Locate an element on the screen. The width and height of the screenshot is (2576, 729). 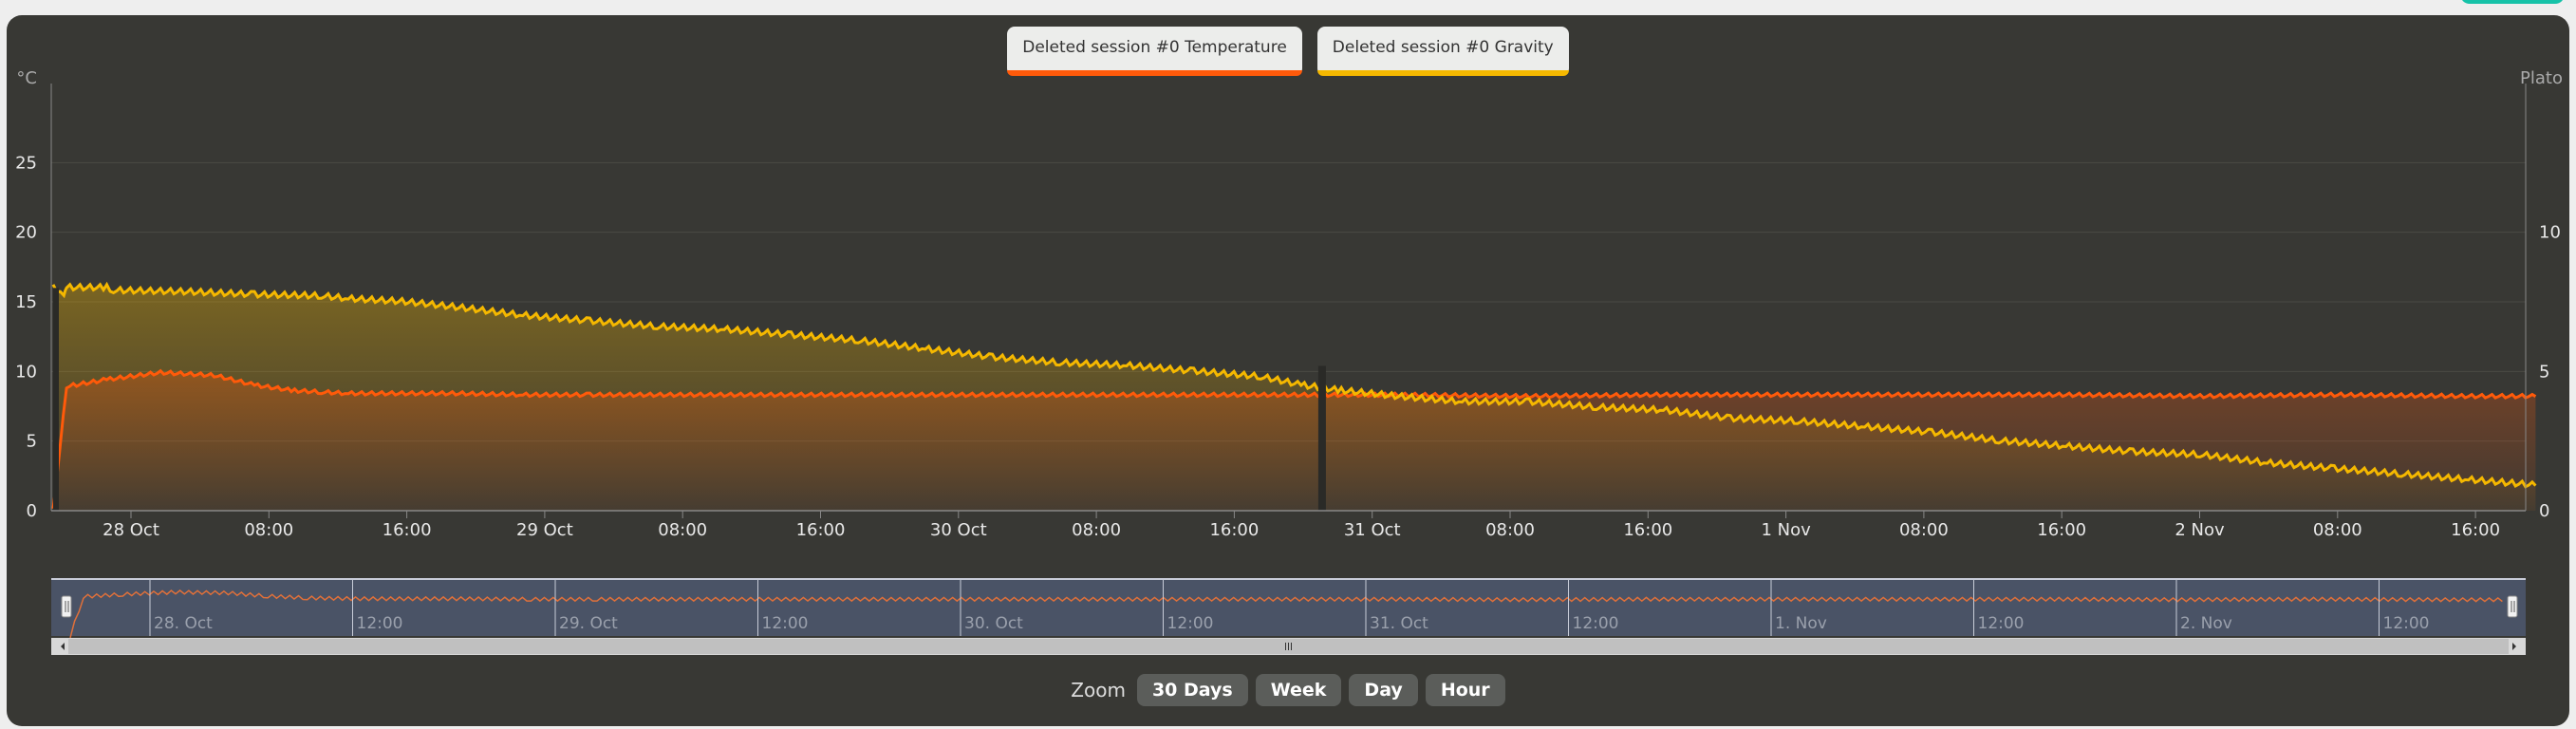
navigator-handle-right is located at coordinates (2512, 606).